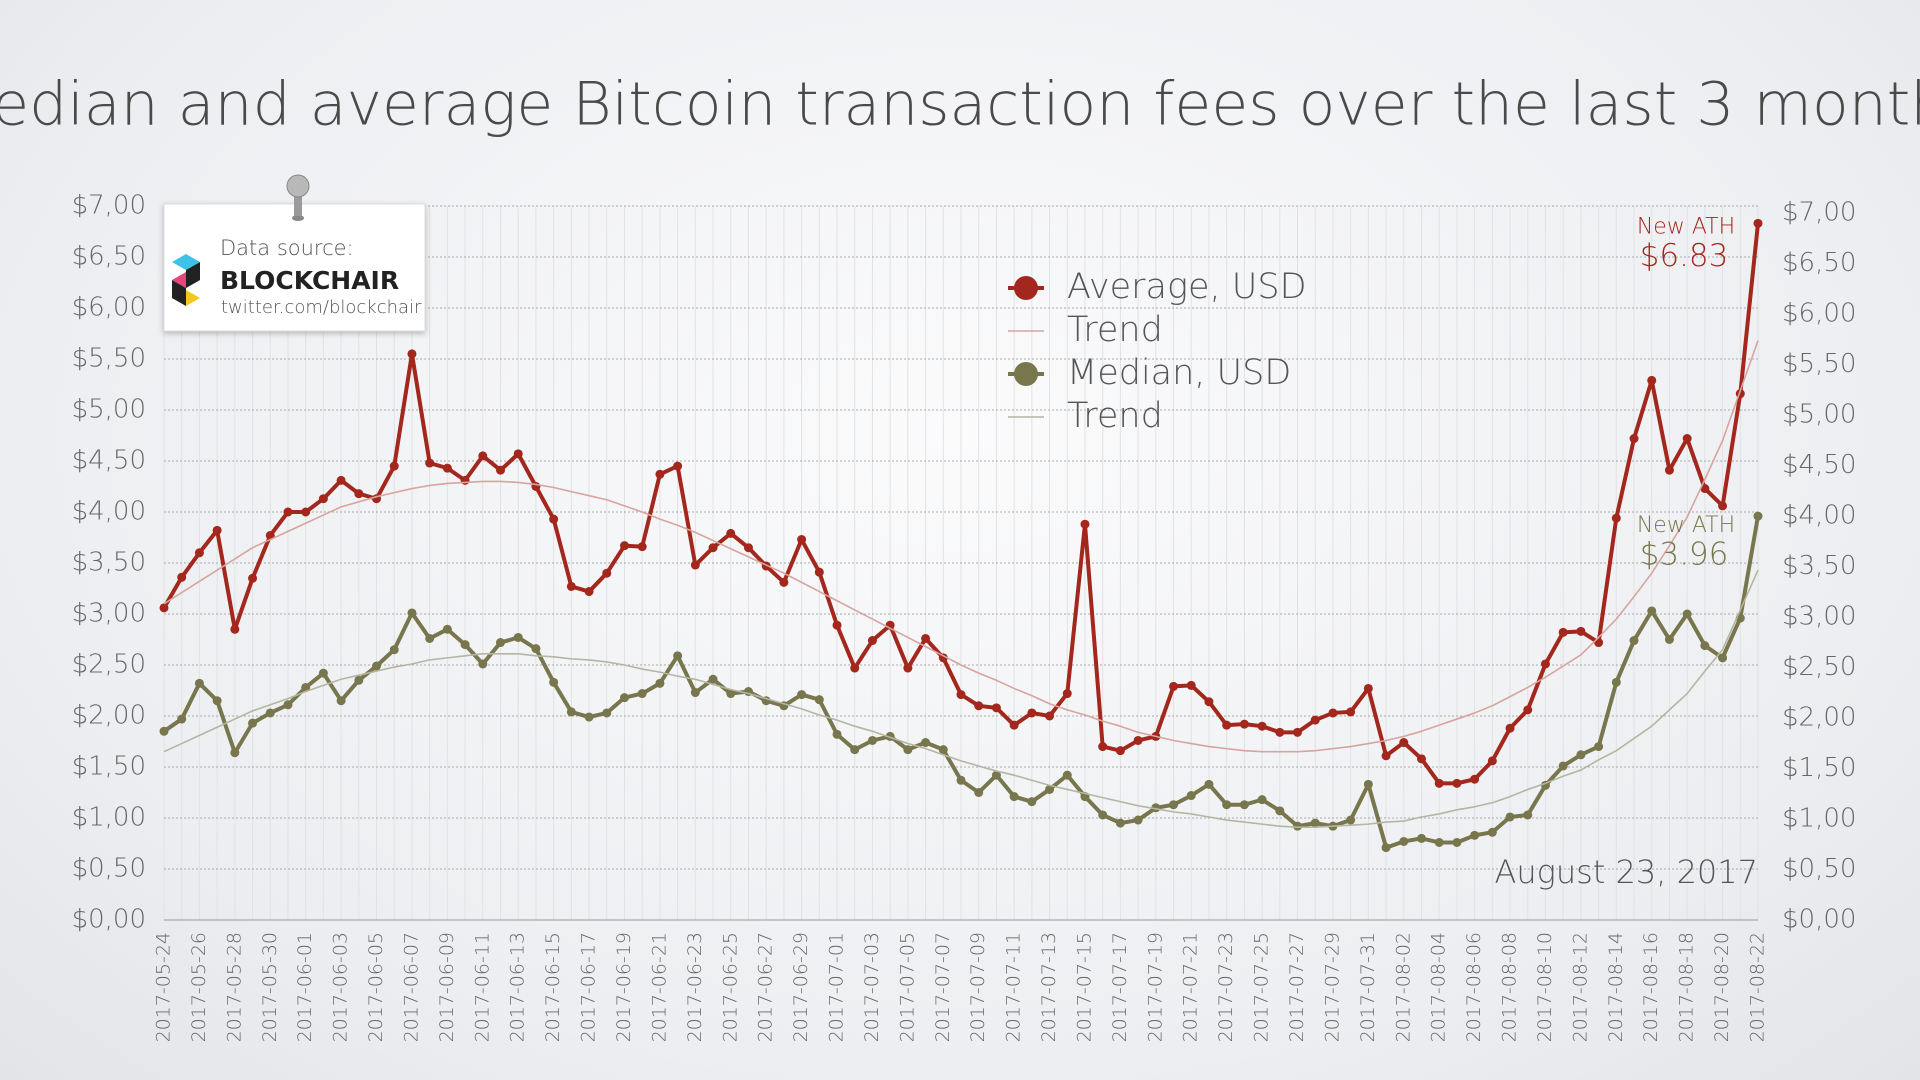 Image resolution: width=1920 pixels, height=1080 pixels. What do you see at coordinates (109, 257) in the screenshot?
I see `y-tick-label: $6,50` at bounding box center [109, 257].